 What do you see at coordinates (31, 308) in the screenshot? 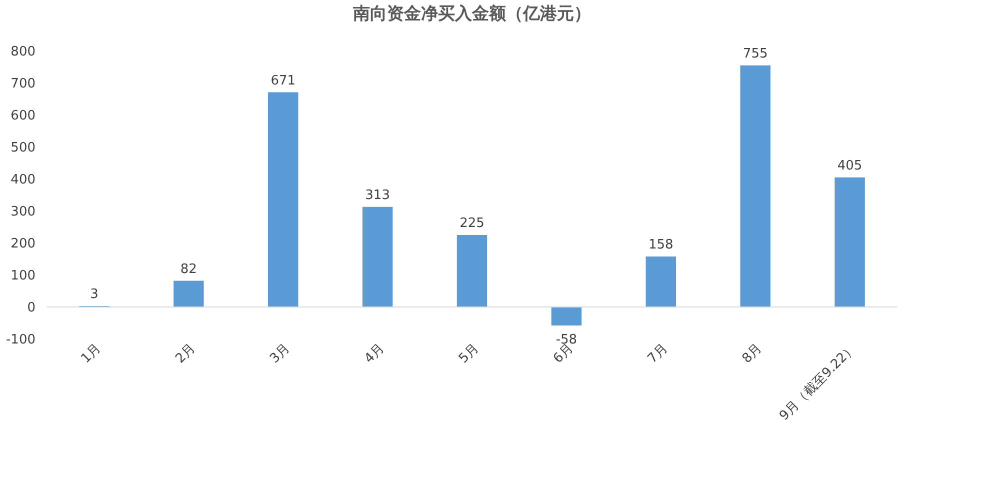
I see `y-tick-label: 0` at bounding box center [31, 308].